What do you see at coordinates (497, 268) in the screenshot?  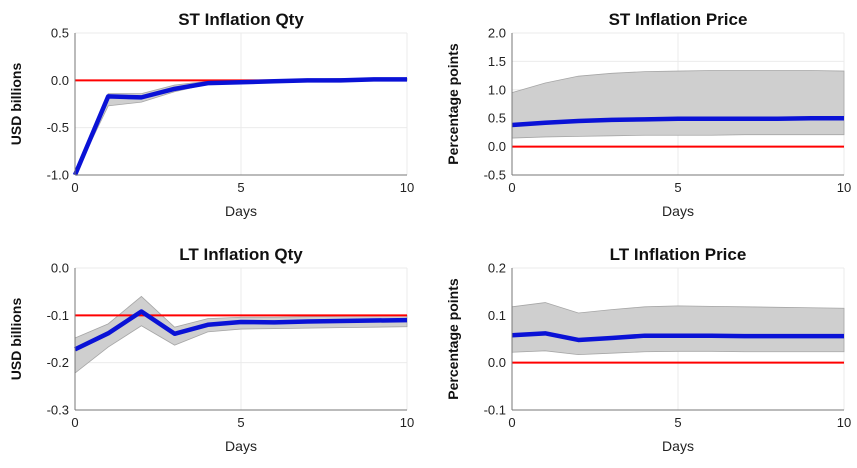 I see `y-tick-label: 0.2` at bounding box center [497, 268].